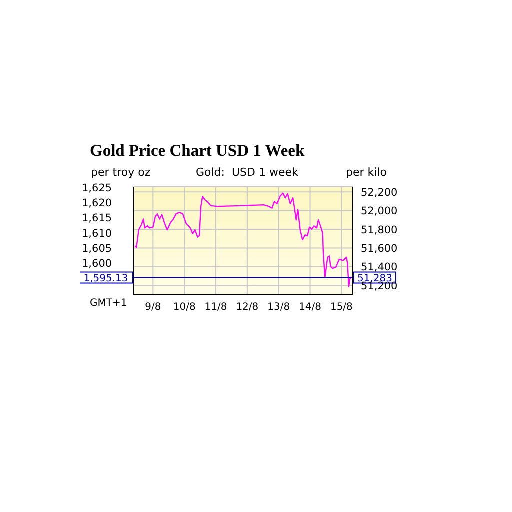  What do you see at coordinates (197, 151) in the screenshot?
I see `chart-title: Gold Price Chart USD 1 Week` at bounding box center [197, 151].